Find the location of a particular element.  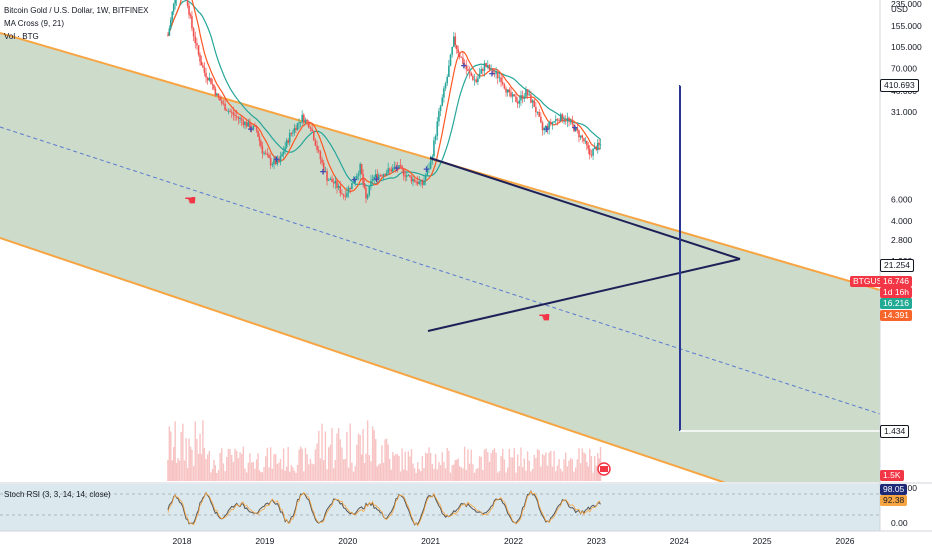

last-price-badge: 16.746 is located at coordinates (896, 281).